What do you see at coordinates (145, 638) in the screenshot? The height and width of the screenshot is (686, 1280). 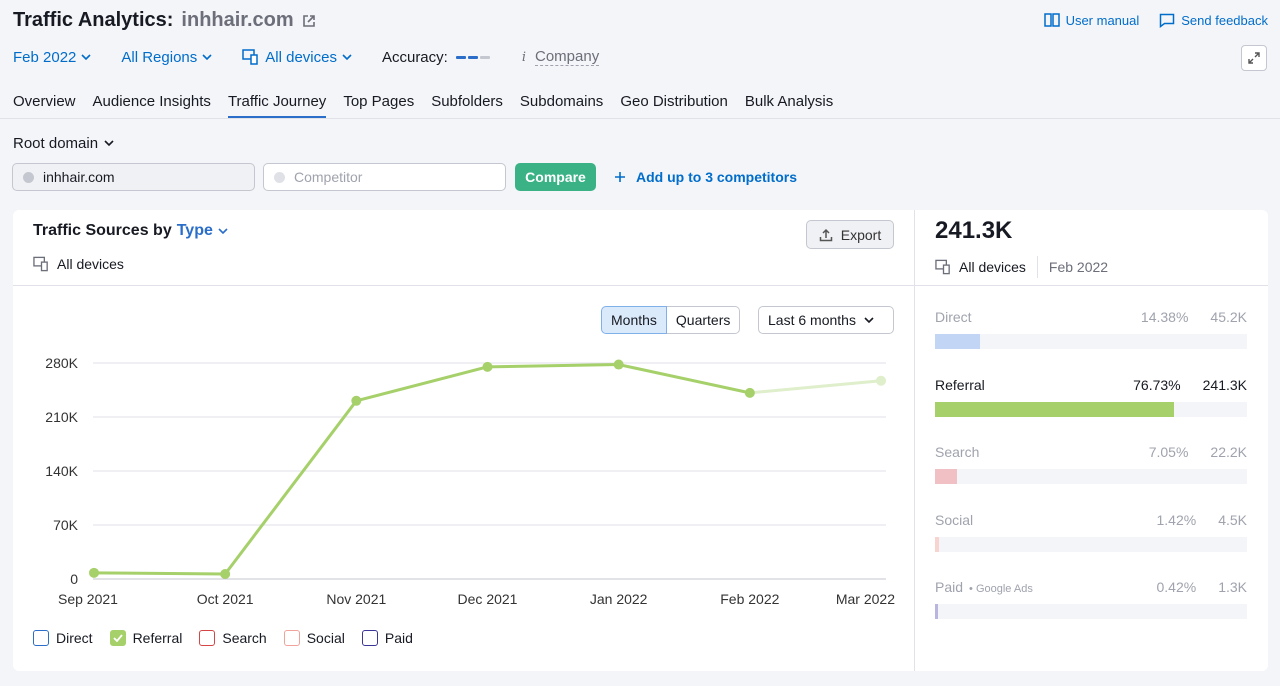 I see `legend-referral: Referral` at bounding box center [145, 638].